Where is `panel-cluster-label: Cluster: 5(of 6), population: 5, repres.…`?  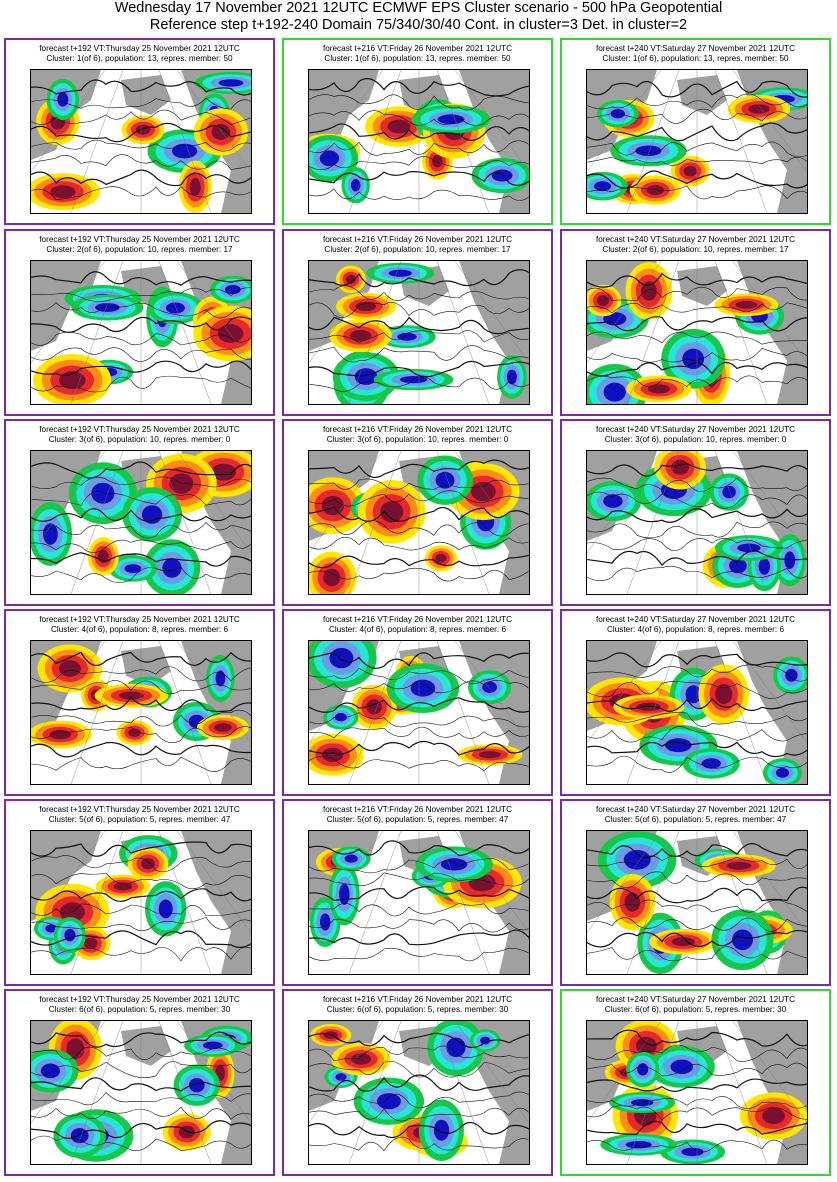
panel-cluster-label: Cluster: 5(of 6), population: 5, repres.… is located at coordinates (695, 819).